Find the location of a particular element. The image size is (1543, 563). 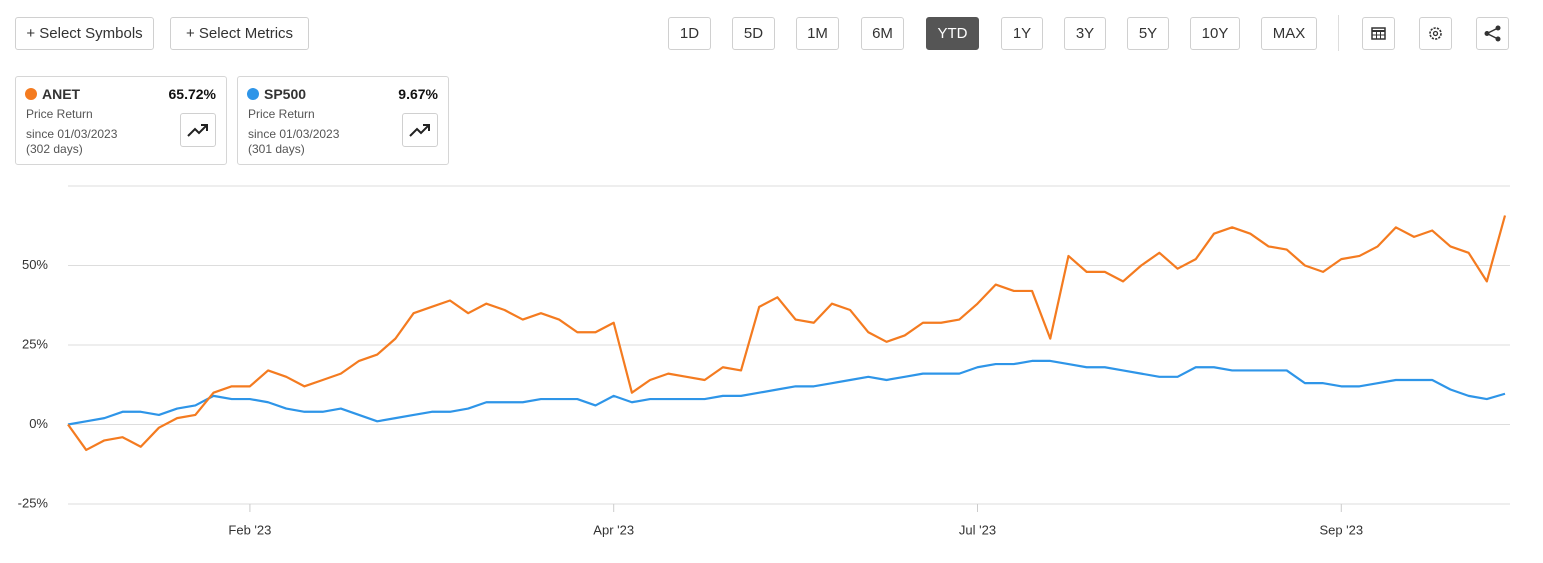

legend-return: 65.72% is located at coordinates (192, 94).